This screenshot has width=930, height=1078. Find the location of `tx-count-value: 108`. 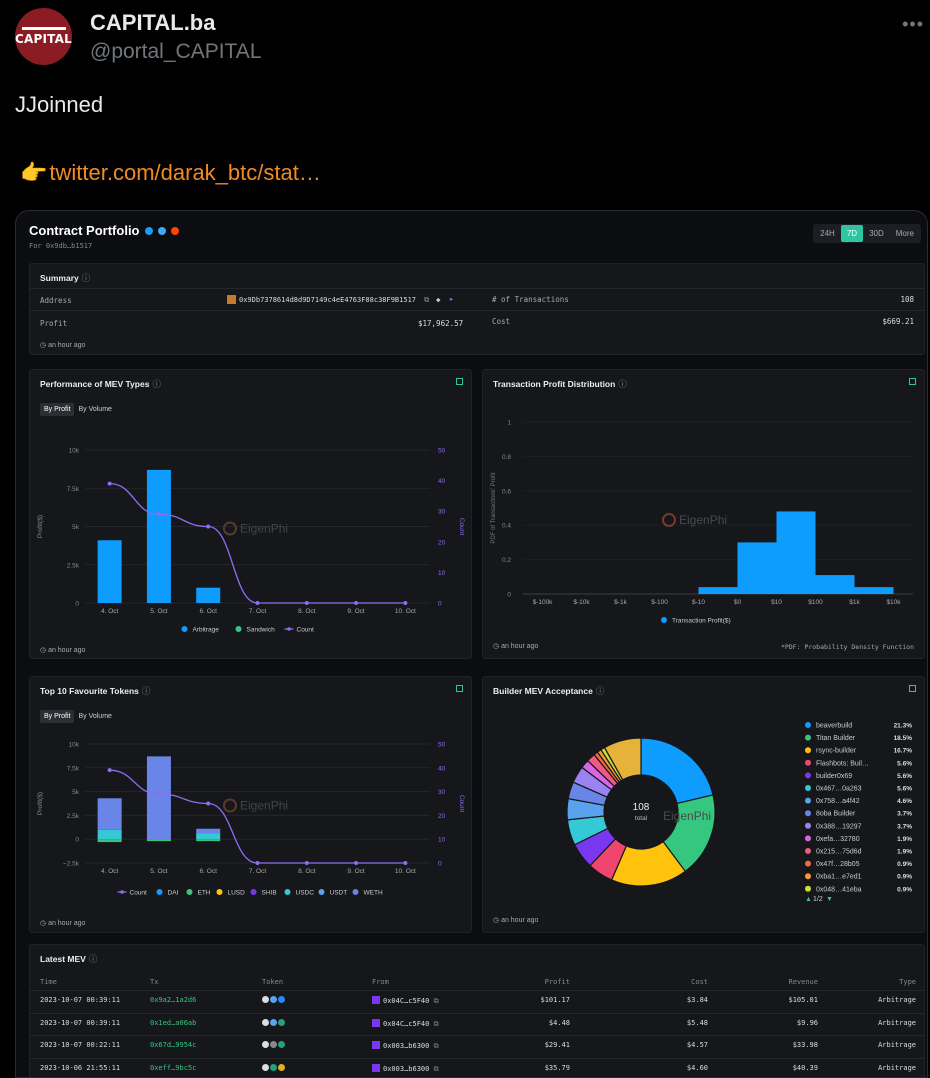

tx-count-value: 108 is located at coordinates (907, 299).